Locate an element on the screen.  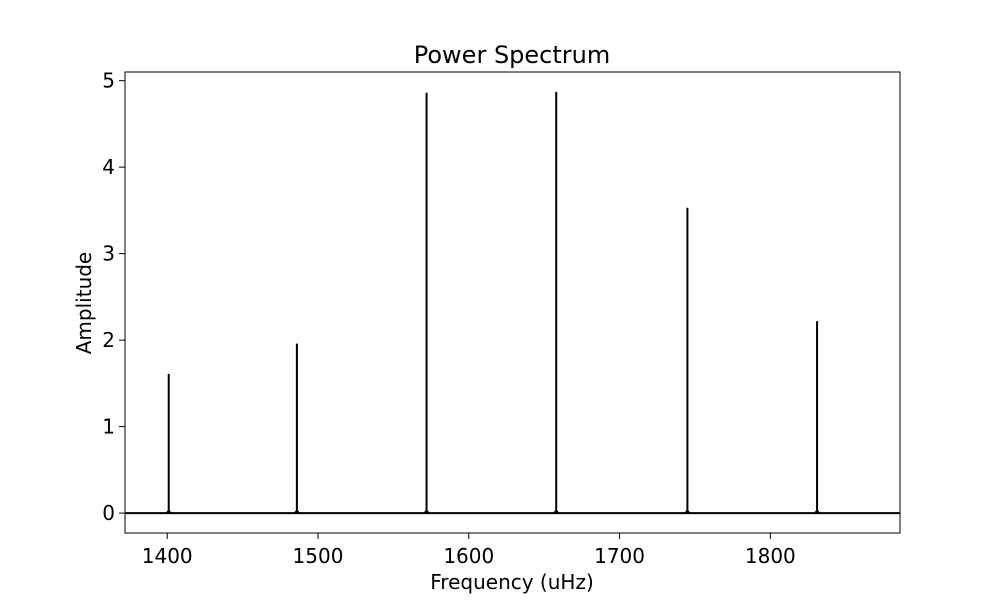
chart-title: Power Spectrum is located at coordinates (512, 55).